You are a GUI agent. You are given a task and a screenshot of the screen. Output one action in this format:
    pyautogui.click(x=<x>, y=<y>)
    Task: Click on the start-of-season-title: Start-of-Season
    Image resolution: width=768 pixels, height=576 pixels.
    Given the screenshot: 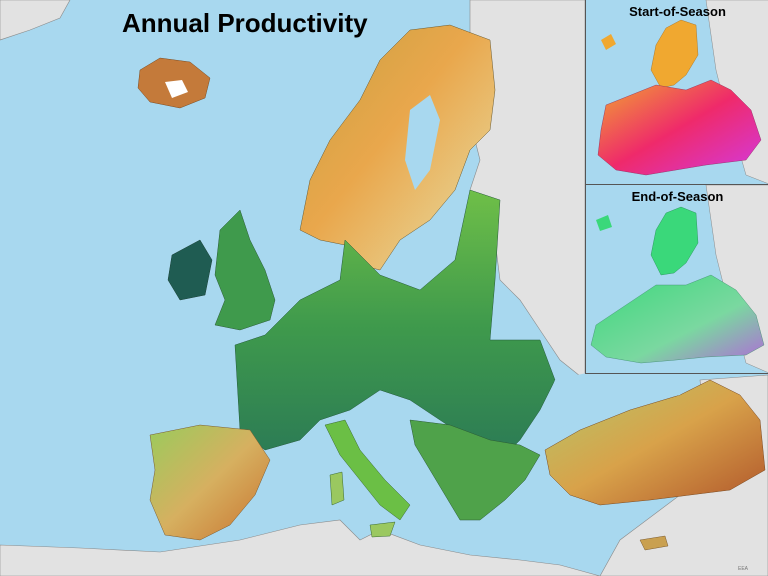 What is the action you would take?
    pyautogui.click(x=677, y=11)
    